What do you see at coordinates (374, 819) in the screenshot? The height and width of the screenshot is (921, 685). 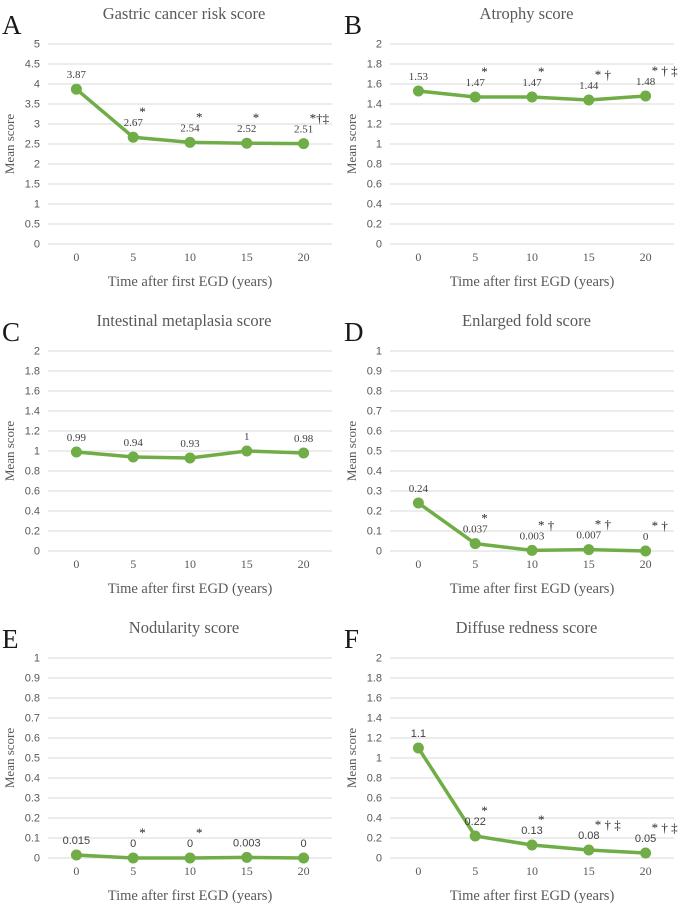 I see `y-tick-label: 0.4` at bounding box center [374, 819].